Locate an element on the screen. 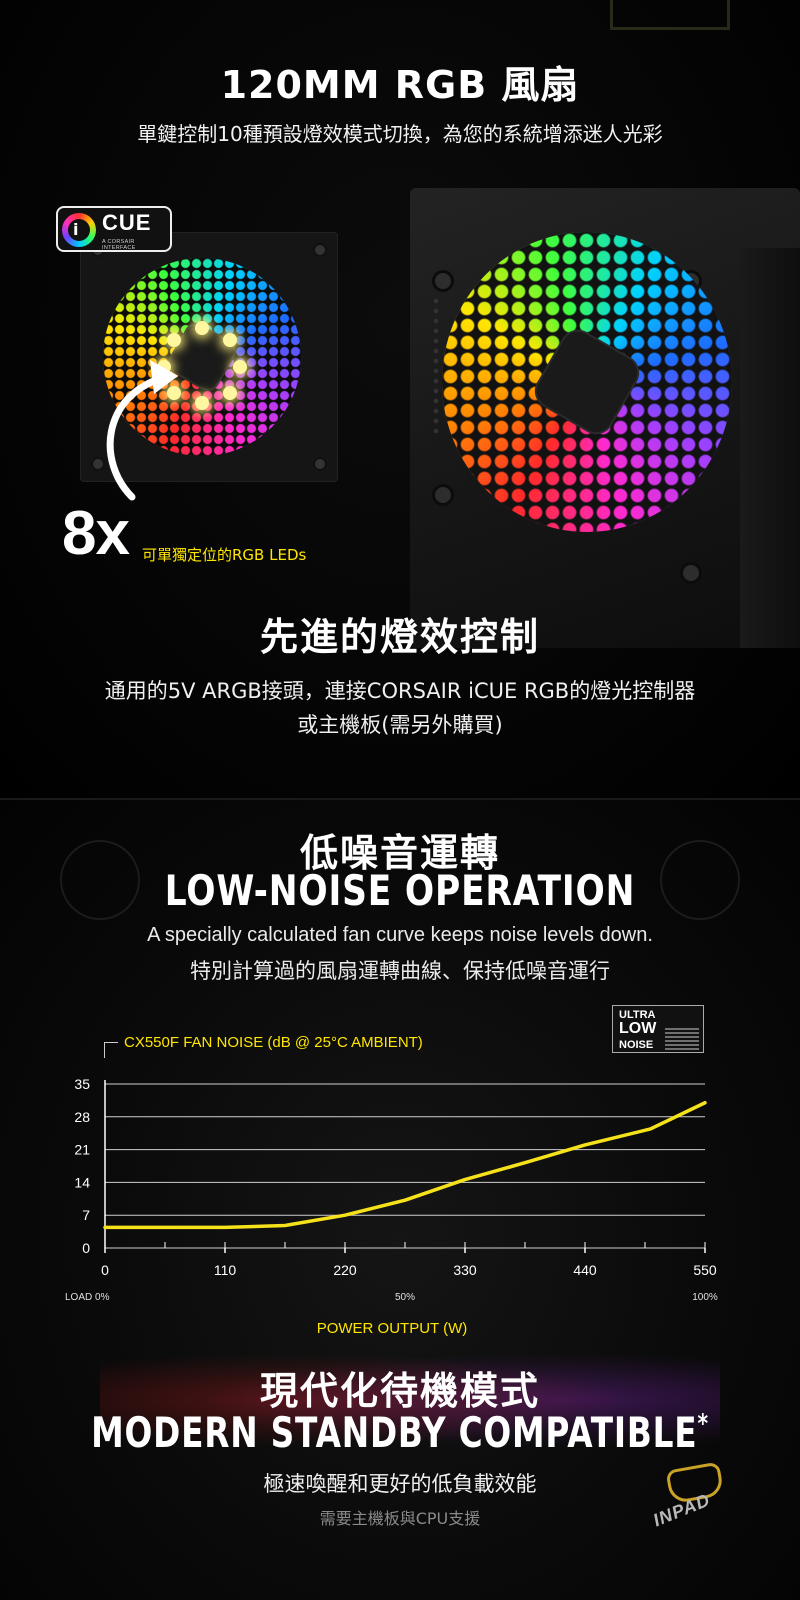 This screenshot has height=1600, width=800. x-tick-label: 110 is located at coordinates (225, 1270).